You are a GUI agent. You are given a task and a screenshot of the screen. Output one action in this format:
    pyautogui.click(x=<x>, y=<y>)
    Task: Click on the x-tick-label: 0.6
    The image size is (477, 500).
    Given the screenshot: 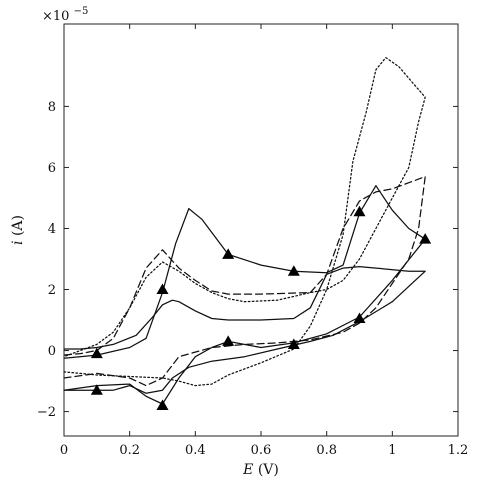 What is the action you would take?
    pyautogui.click(x=261, y=450)
    